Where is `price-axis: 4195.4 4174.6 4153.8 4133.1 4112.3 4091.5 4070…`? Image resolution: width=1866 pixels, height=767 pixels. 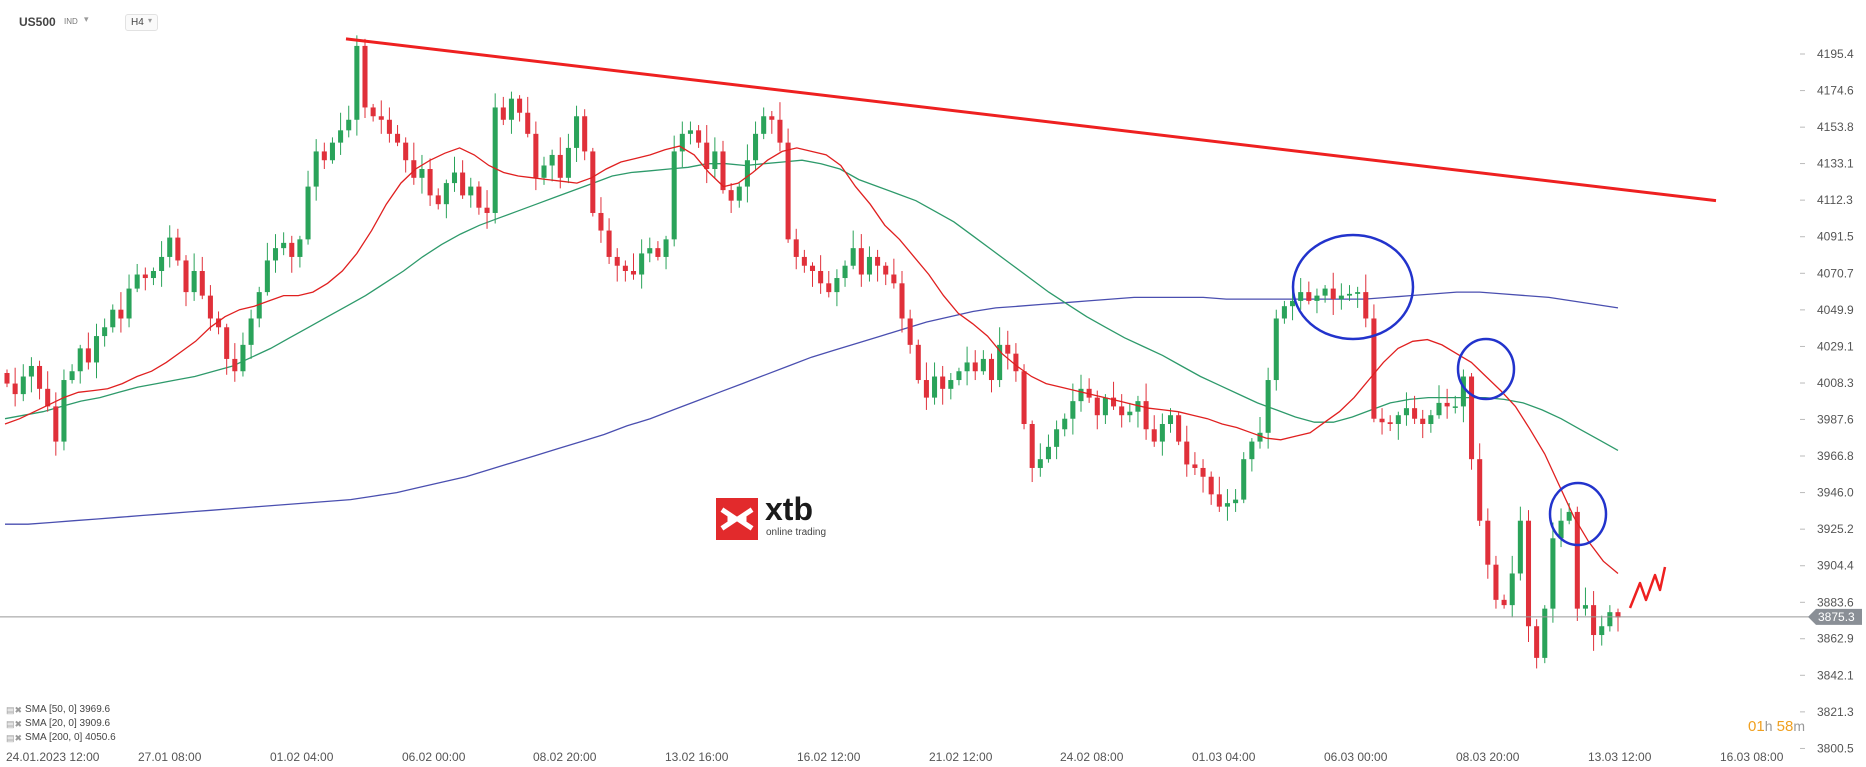 price-axis: 4195.4 4174.6 4153.8 4133.1 4112.3 4091.5 4070… is located at coordinates (1827, 401).